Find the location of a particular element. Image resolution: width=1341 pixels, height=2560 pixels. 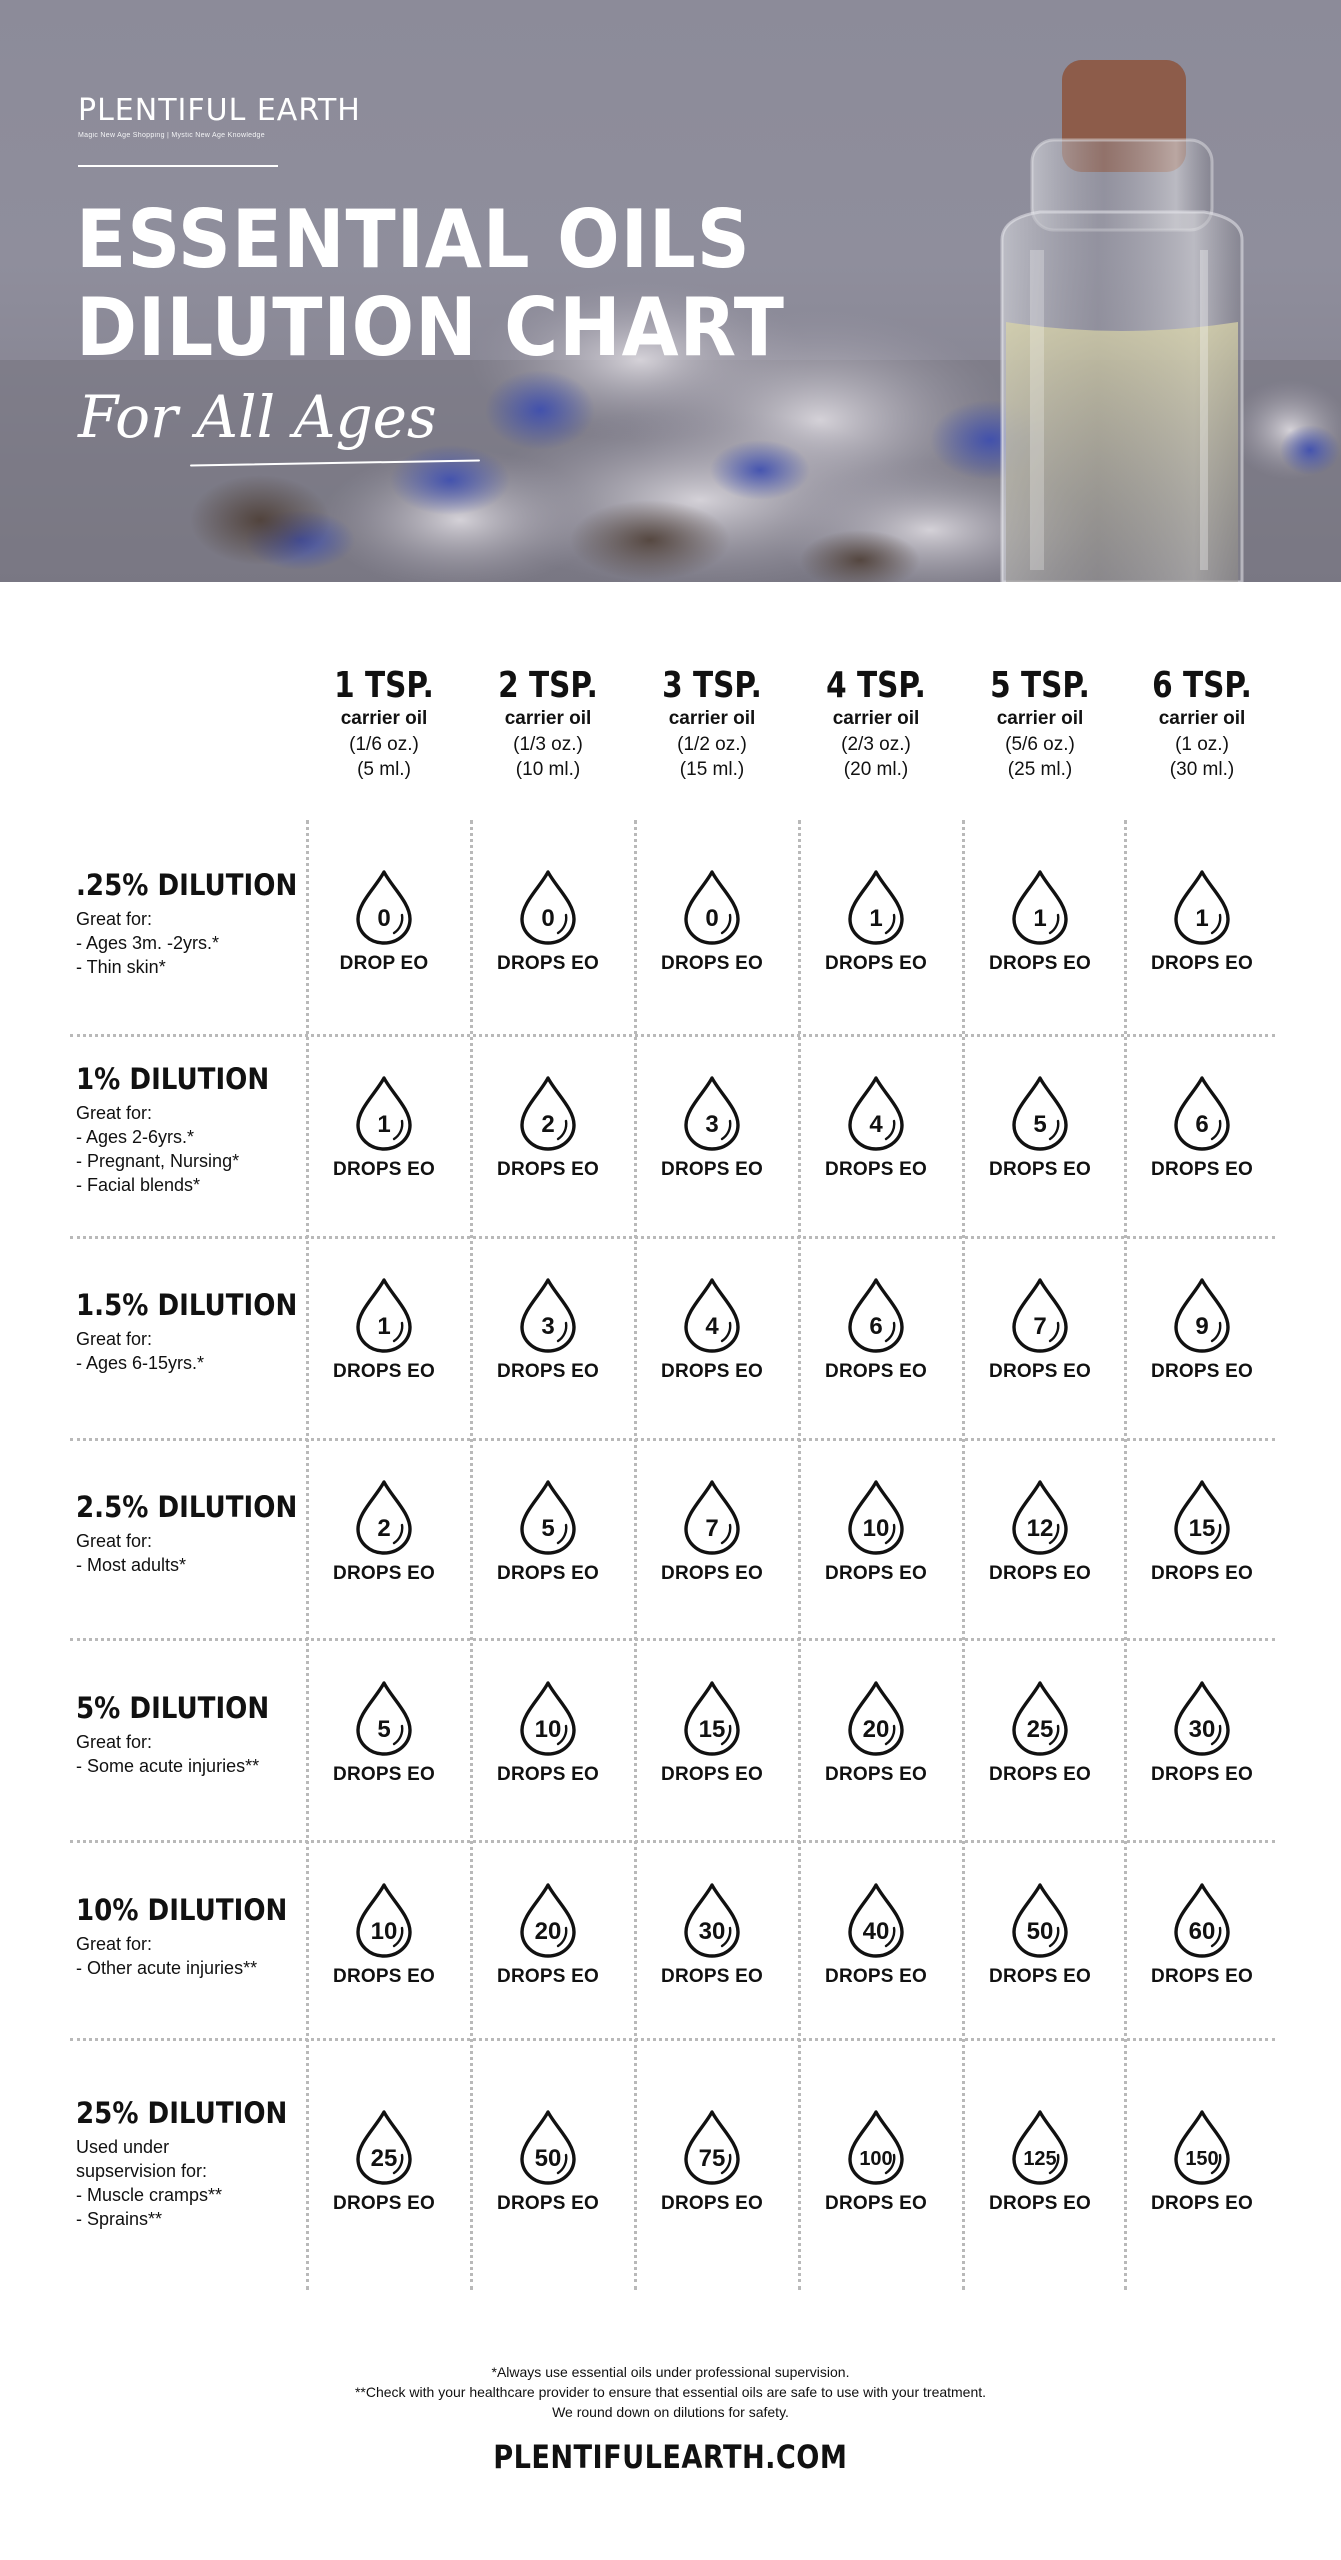

drop-cell: 0 DROPS EO is located at coordinates (712, 922).